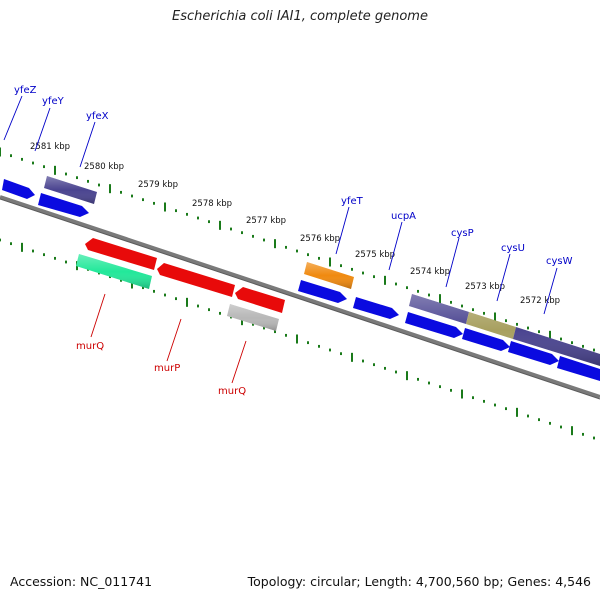 This screenshot has height=600, width=600. I want to click on kbp-label: 2578 kbp, so click(212, 204).